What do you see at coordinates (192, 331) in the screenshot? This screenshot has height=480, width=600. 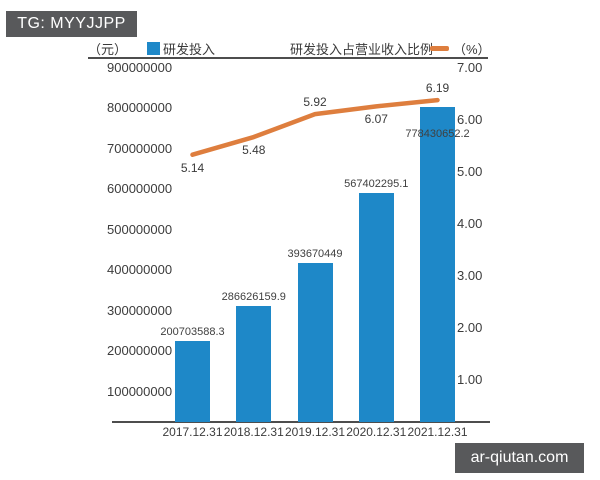 I see `bar-value-label: 200703588.3` at bounding box center [192, 331].